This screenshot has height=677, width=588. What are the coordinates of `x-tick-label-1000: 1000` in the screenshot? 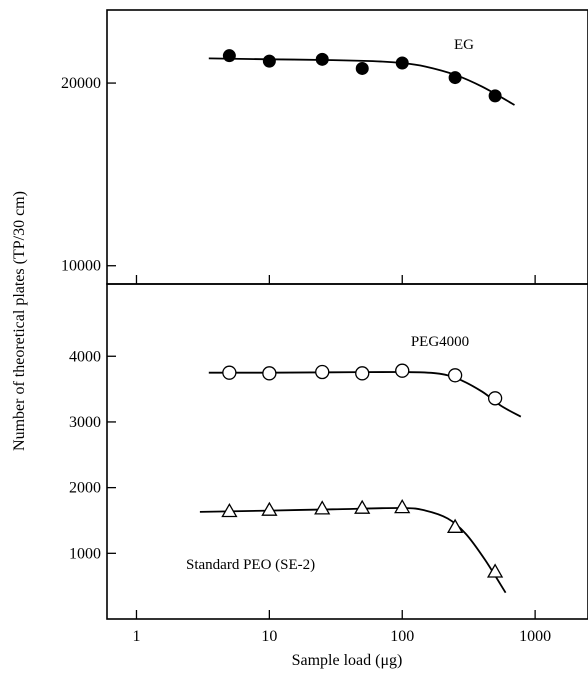 It's located at (535, 636).